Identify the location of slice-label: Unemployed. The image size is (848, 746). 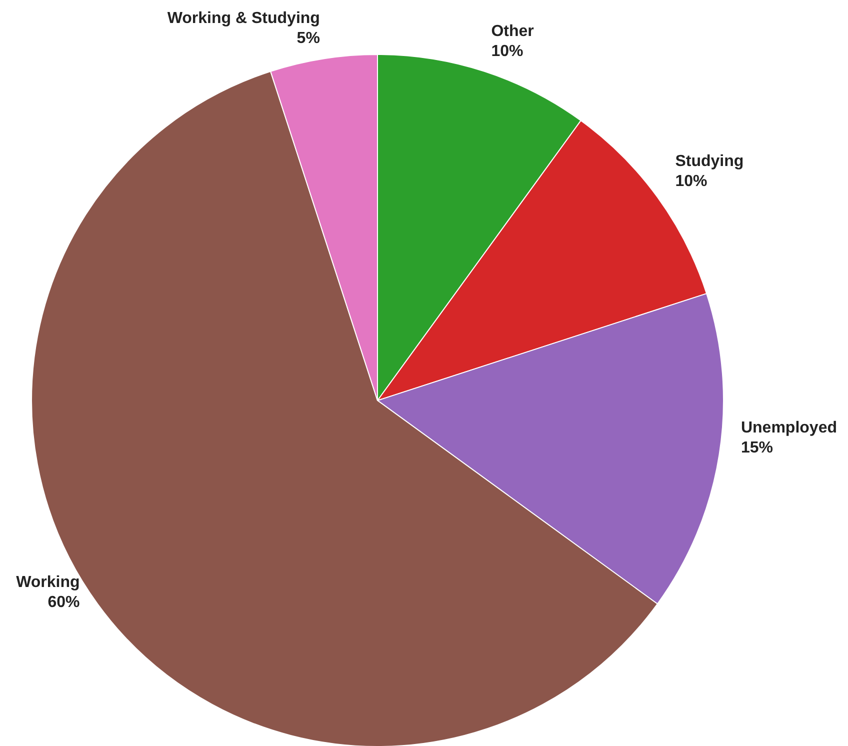
(788, 428).